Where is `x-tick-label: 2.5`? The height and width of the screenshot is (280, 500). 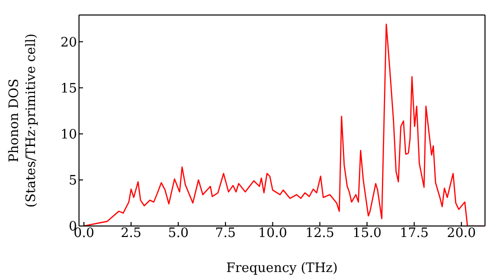
x-tick-label: 2.5 is located at coordinates (131, 234).